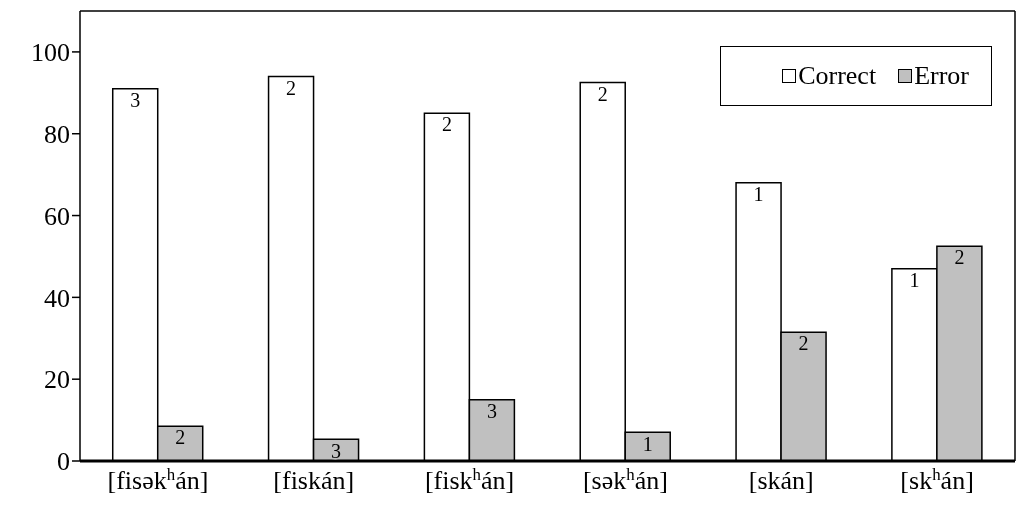 This screenshot has width=1028, height=513. What do you see at coordinates (57, 134) in the screenshot?
I see `y-tick-label: 80` at bounding box center [57, 134].